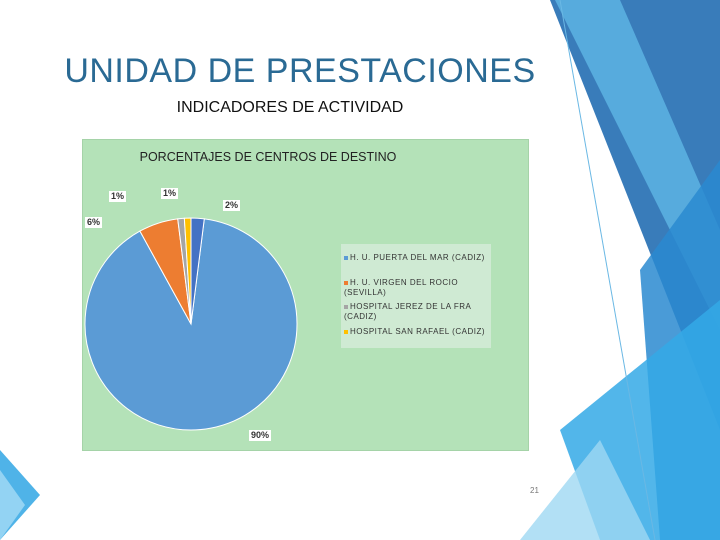 The height and width of the screenshot is (540, 720). I want to click on chart-title: PORCENTAJES DE CENTROS DE DESTINO, so click(268, 157).